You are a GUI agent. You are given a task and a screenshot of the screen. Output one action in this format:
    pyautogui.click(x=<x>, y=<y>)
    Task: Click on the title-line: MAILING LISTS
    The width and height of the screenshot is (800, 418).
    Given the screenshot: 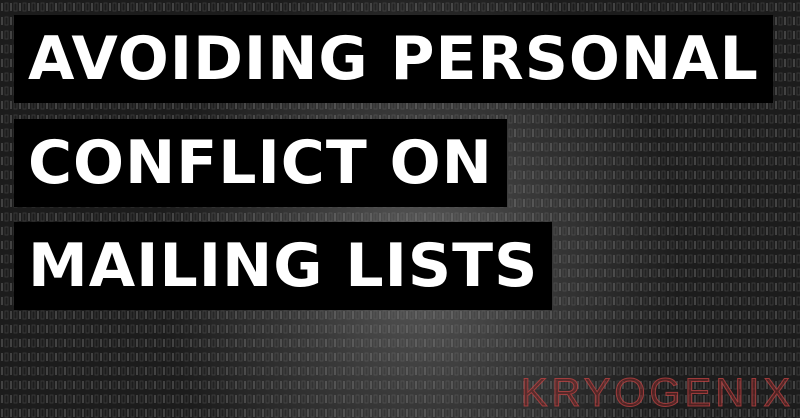 What is the action you would take?
    pyautogui.click(x=283, y=266)
    